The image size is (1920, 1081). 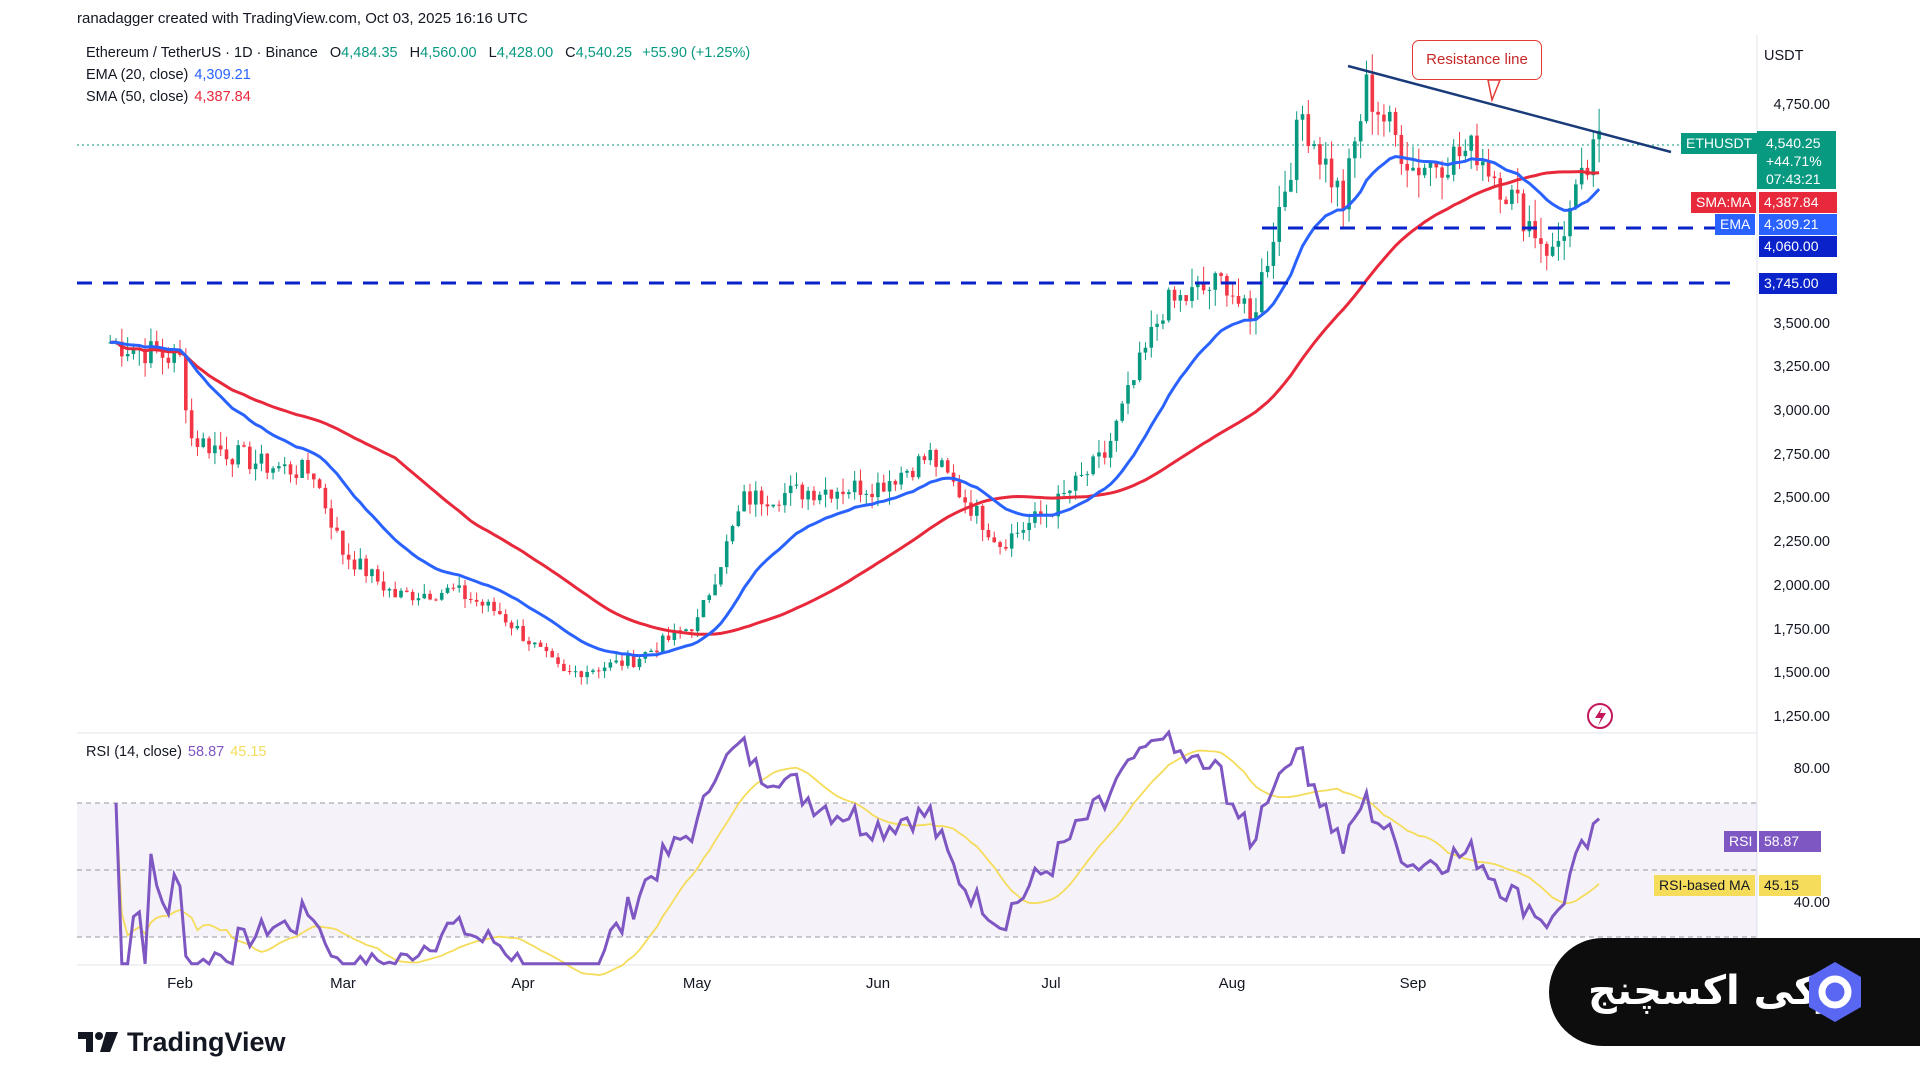 I want to click on rsi-tick-label: 80.00, so click(x=1811, y=769).